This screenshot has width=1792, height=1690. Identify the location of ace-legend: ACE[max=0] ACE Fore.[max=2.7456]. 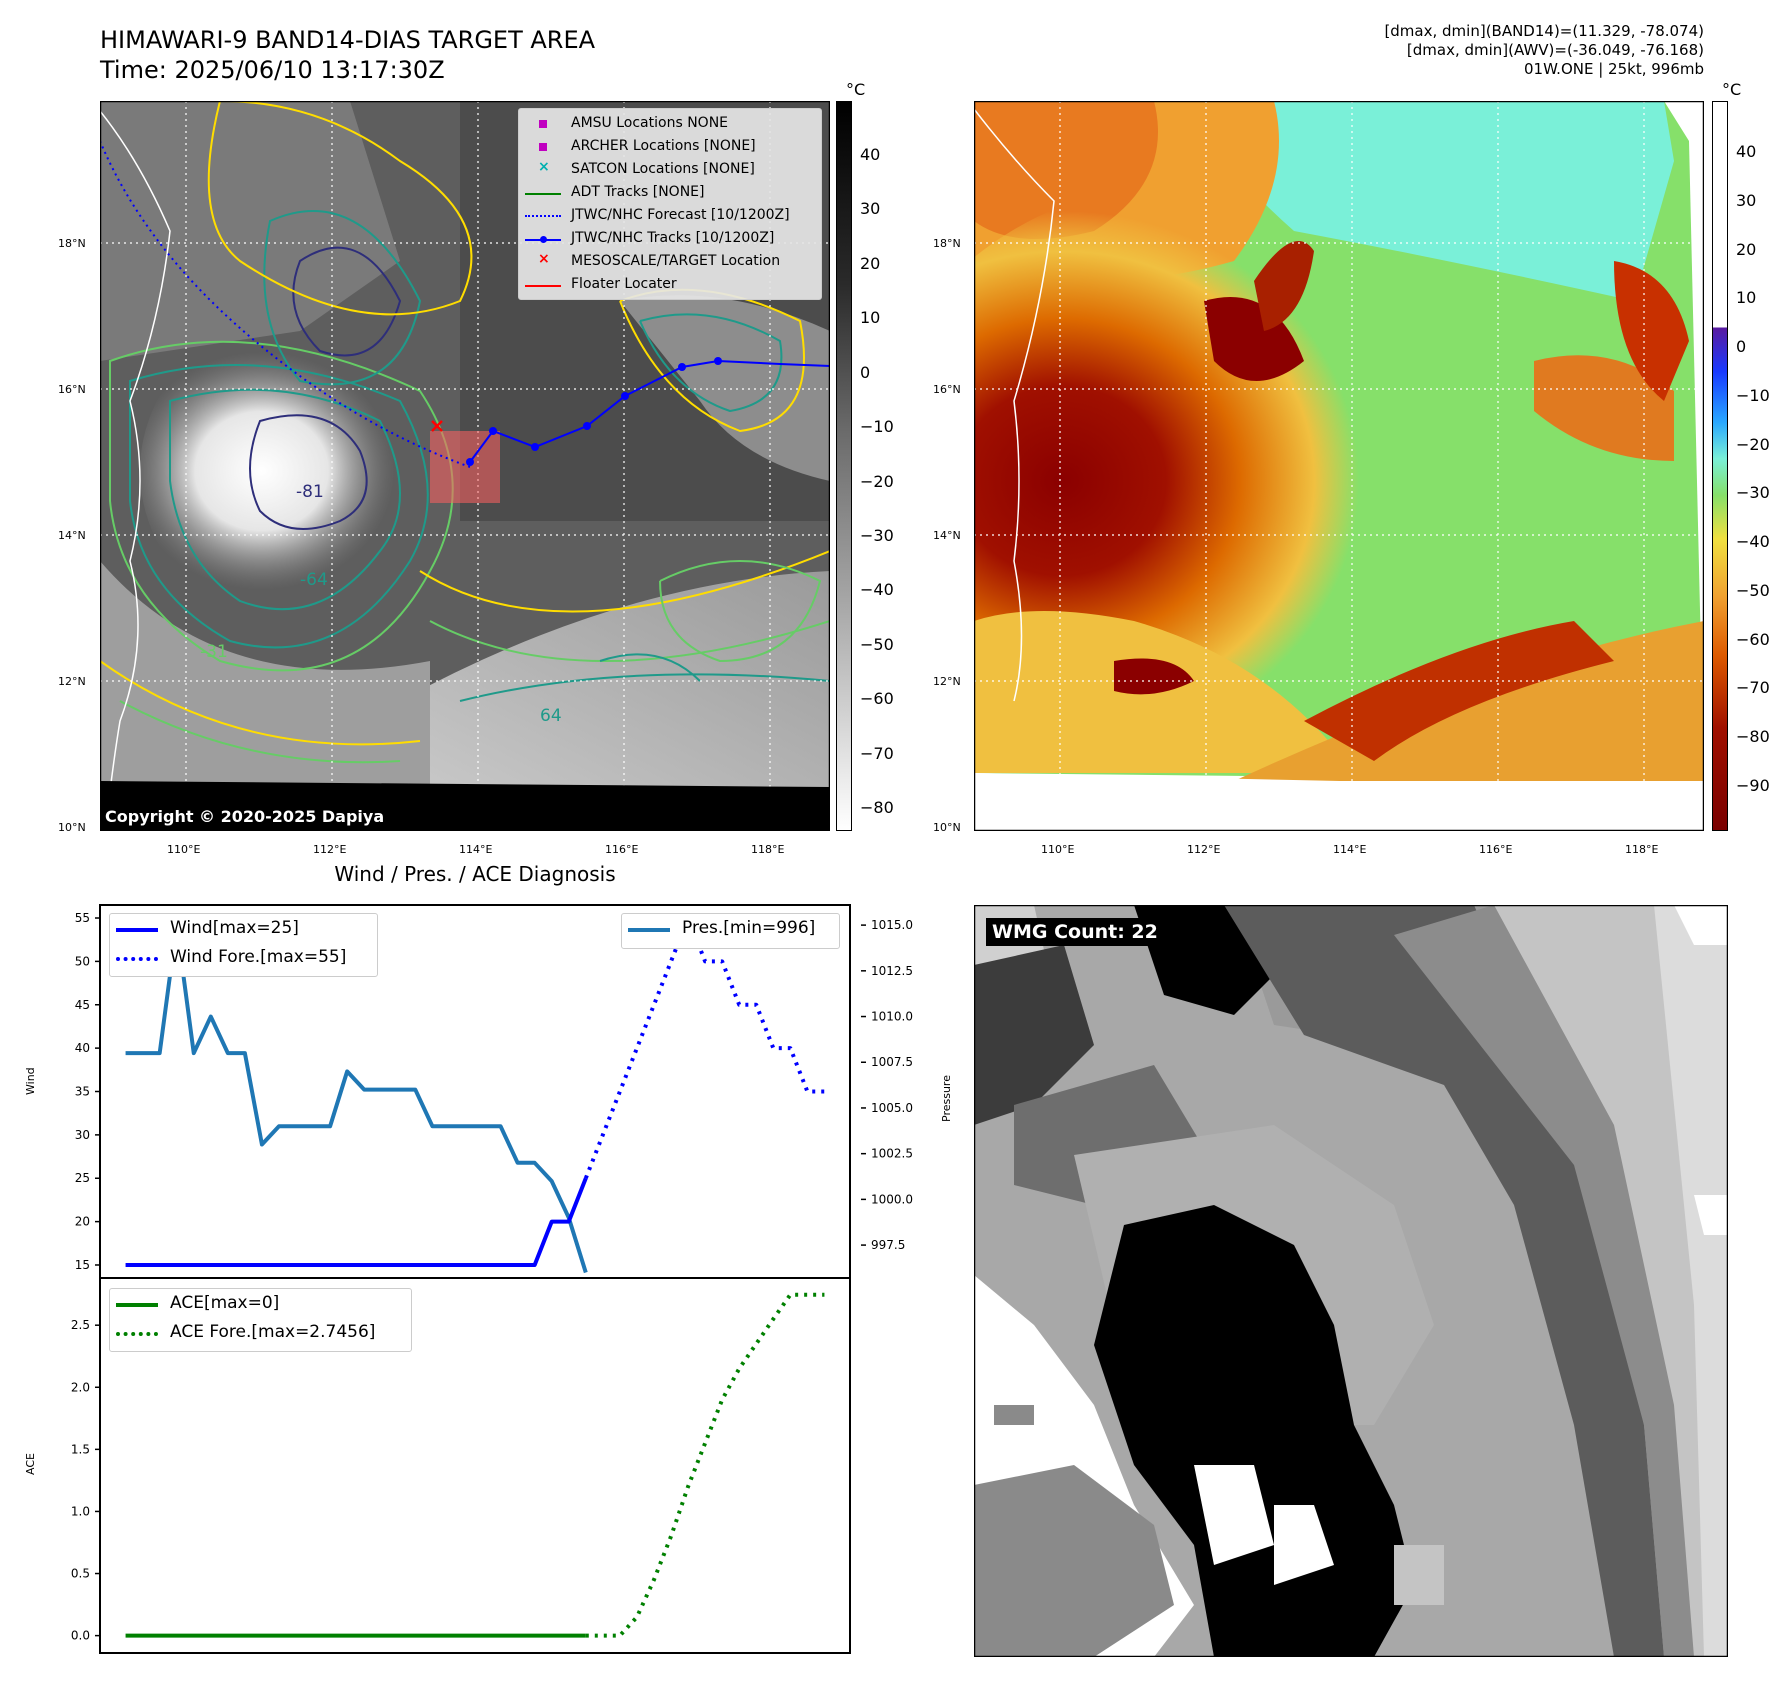
(260, 1320).